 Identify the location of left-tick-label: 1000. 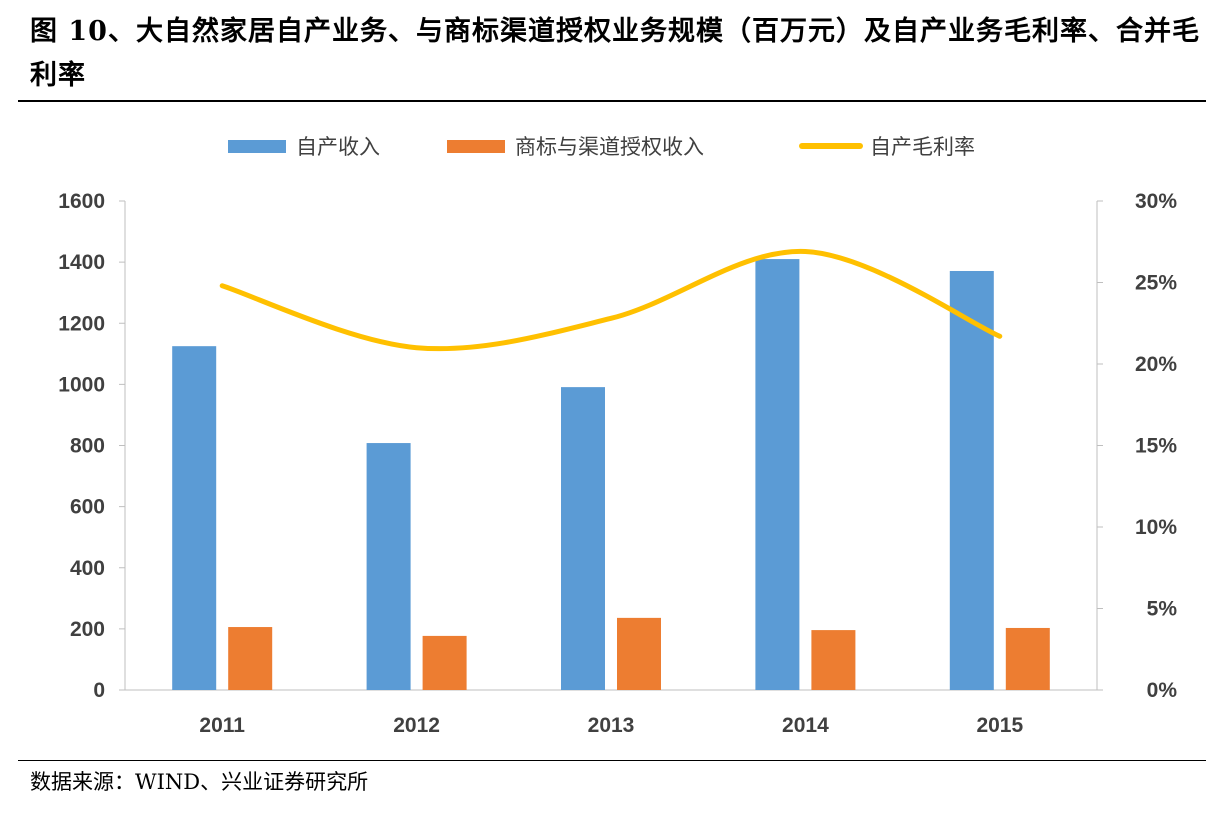
(81, 384).